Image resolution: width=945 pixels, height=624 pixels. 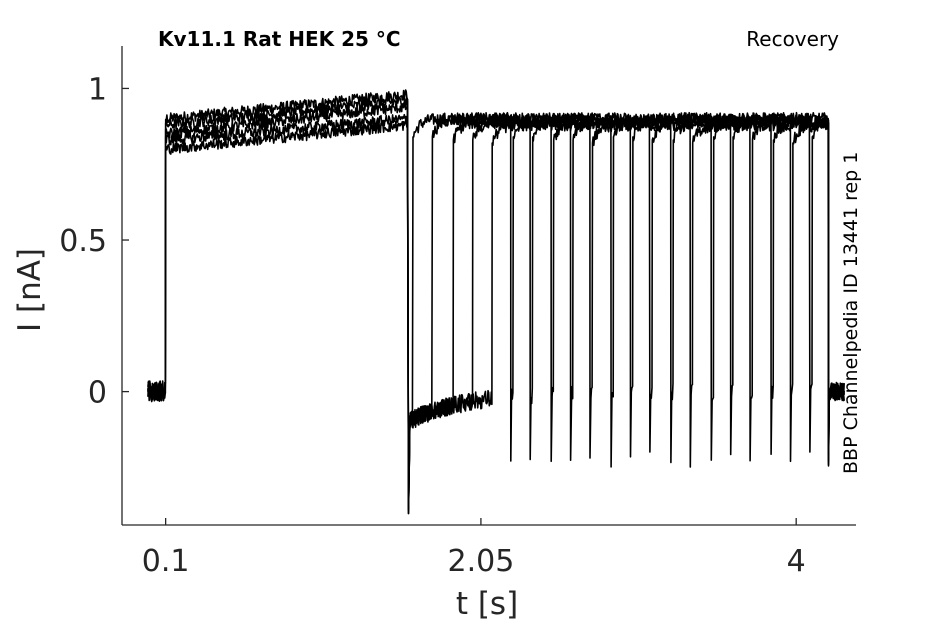 What do you see at coordinates (166, 561) in the screenshot?
I see `x-tick-label: 0.1` at bounding box center [166, 561].